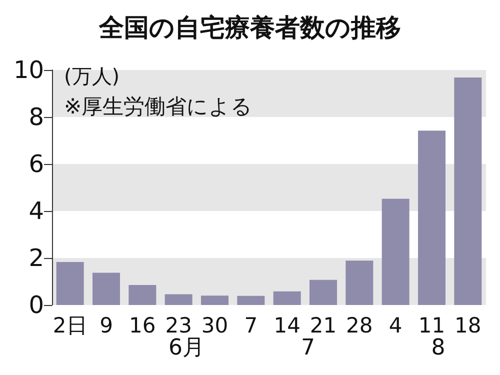  I want to click on y-tick-label: 2, so click(36, 258).